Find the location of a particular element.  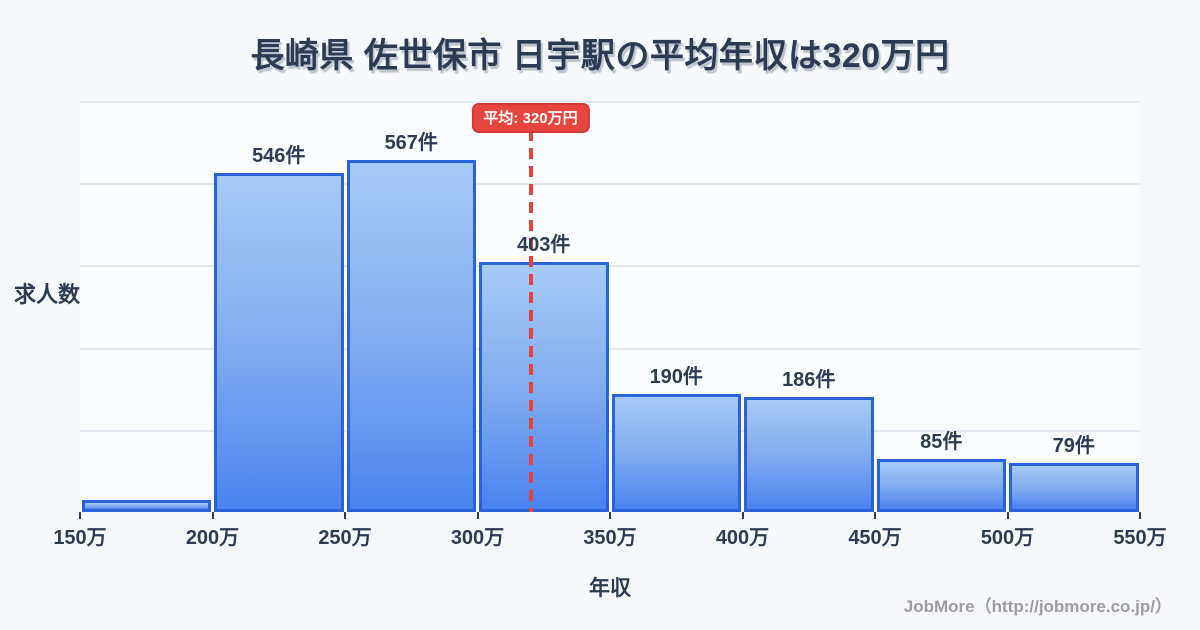

x-tick-label: 500万 is located at coordinates (1007, 538).